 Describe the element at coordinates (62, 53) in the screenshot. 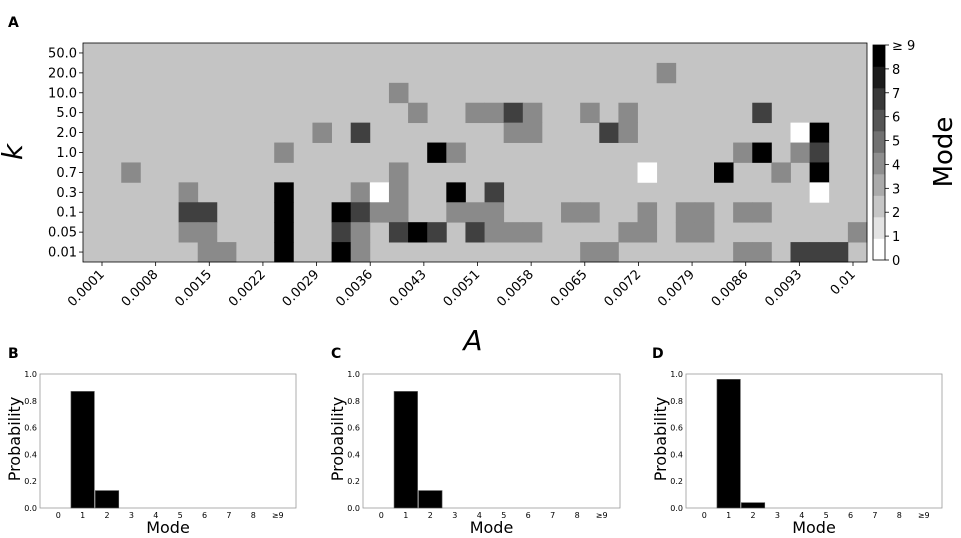

I see `y-tick-label: 50.0` at that location.